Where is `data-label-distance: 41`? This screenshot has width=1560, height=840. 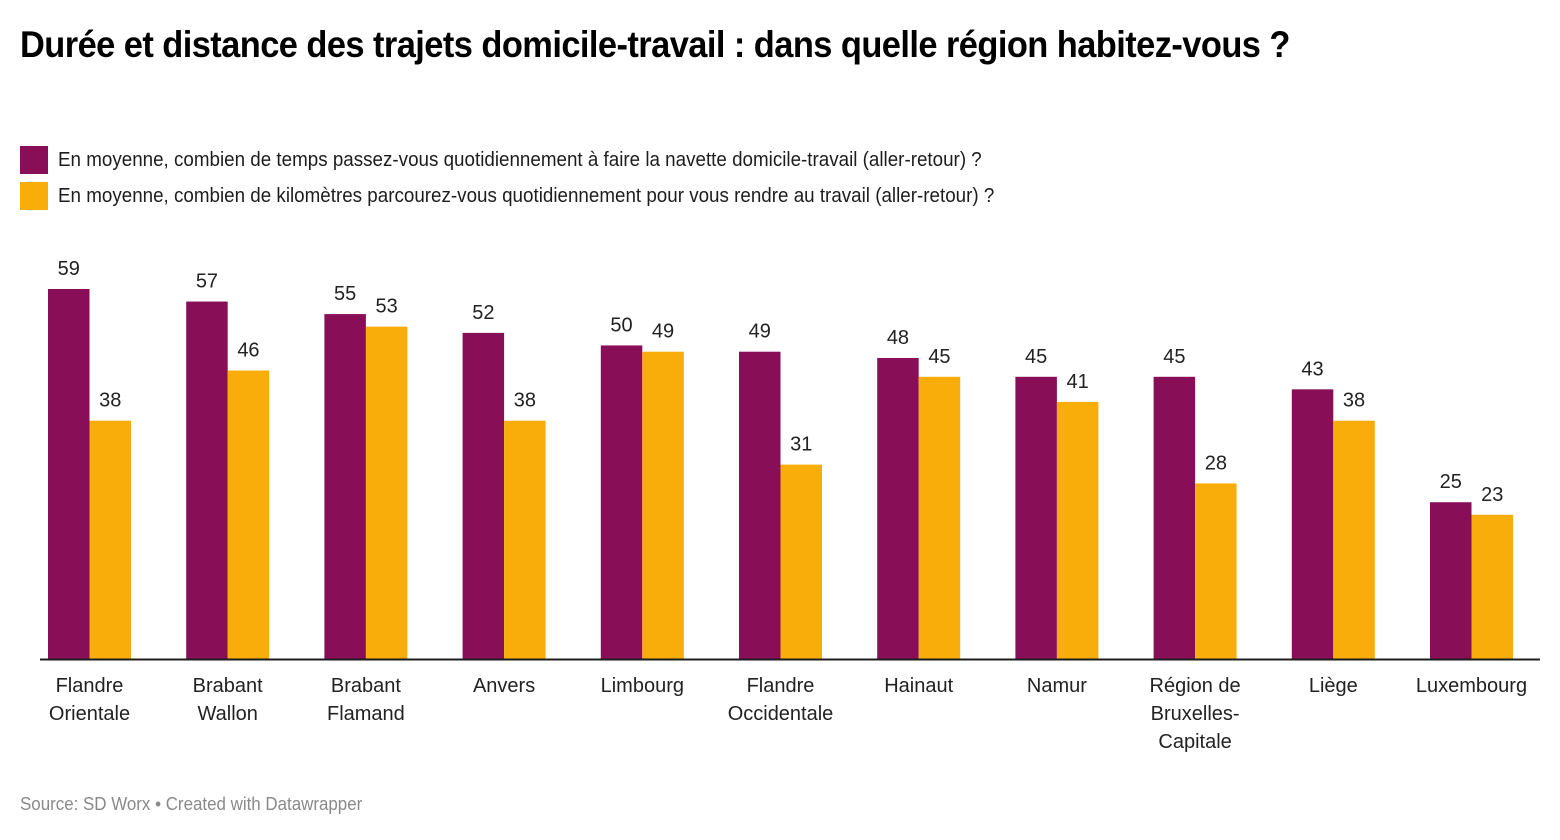
data-label-distance: 41 is located at coordinates (1078, 382).